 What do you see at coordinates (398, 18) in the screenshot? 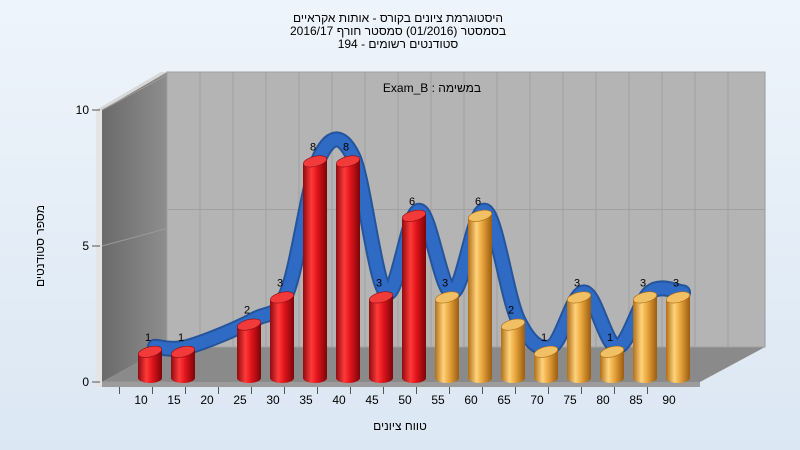
I see `chart-title-line-1: היסטוגרמת ציונים בקורס - אותות אקראיים` at bounding box center [398, 18].